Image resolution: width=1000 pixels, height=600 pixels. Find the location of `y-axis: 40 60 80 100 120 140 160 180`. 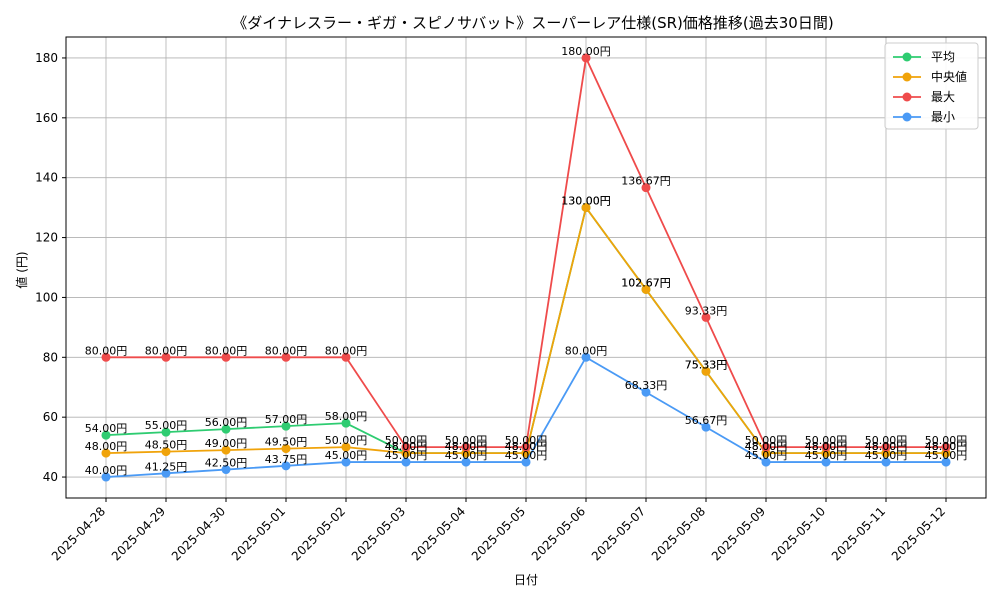

y-axis: 40 60 80 100 120 140 160 180 is located at coordinates (50, 267).